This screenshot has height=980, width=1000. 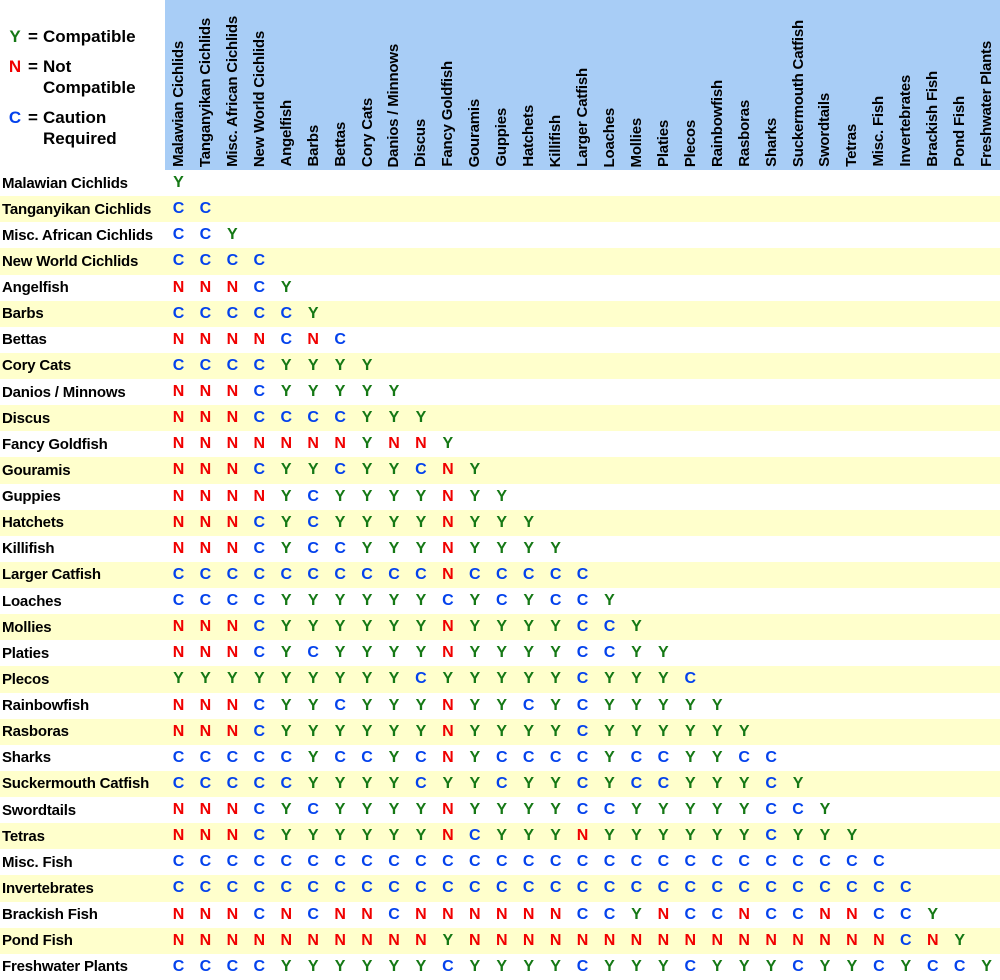 What do you see at coordinates (906, 121) in the screenshot?
I see `column-header-label: Invertebrates` at bounding box center [906, 121].